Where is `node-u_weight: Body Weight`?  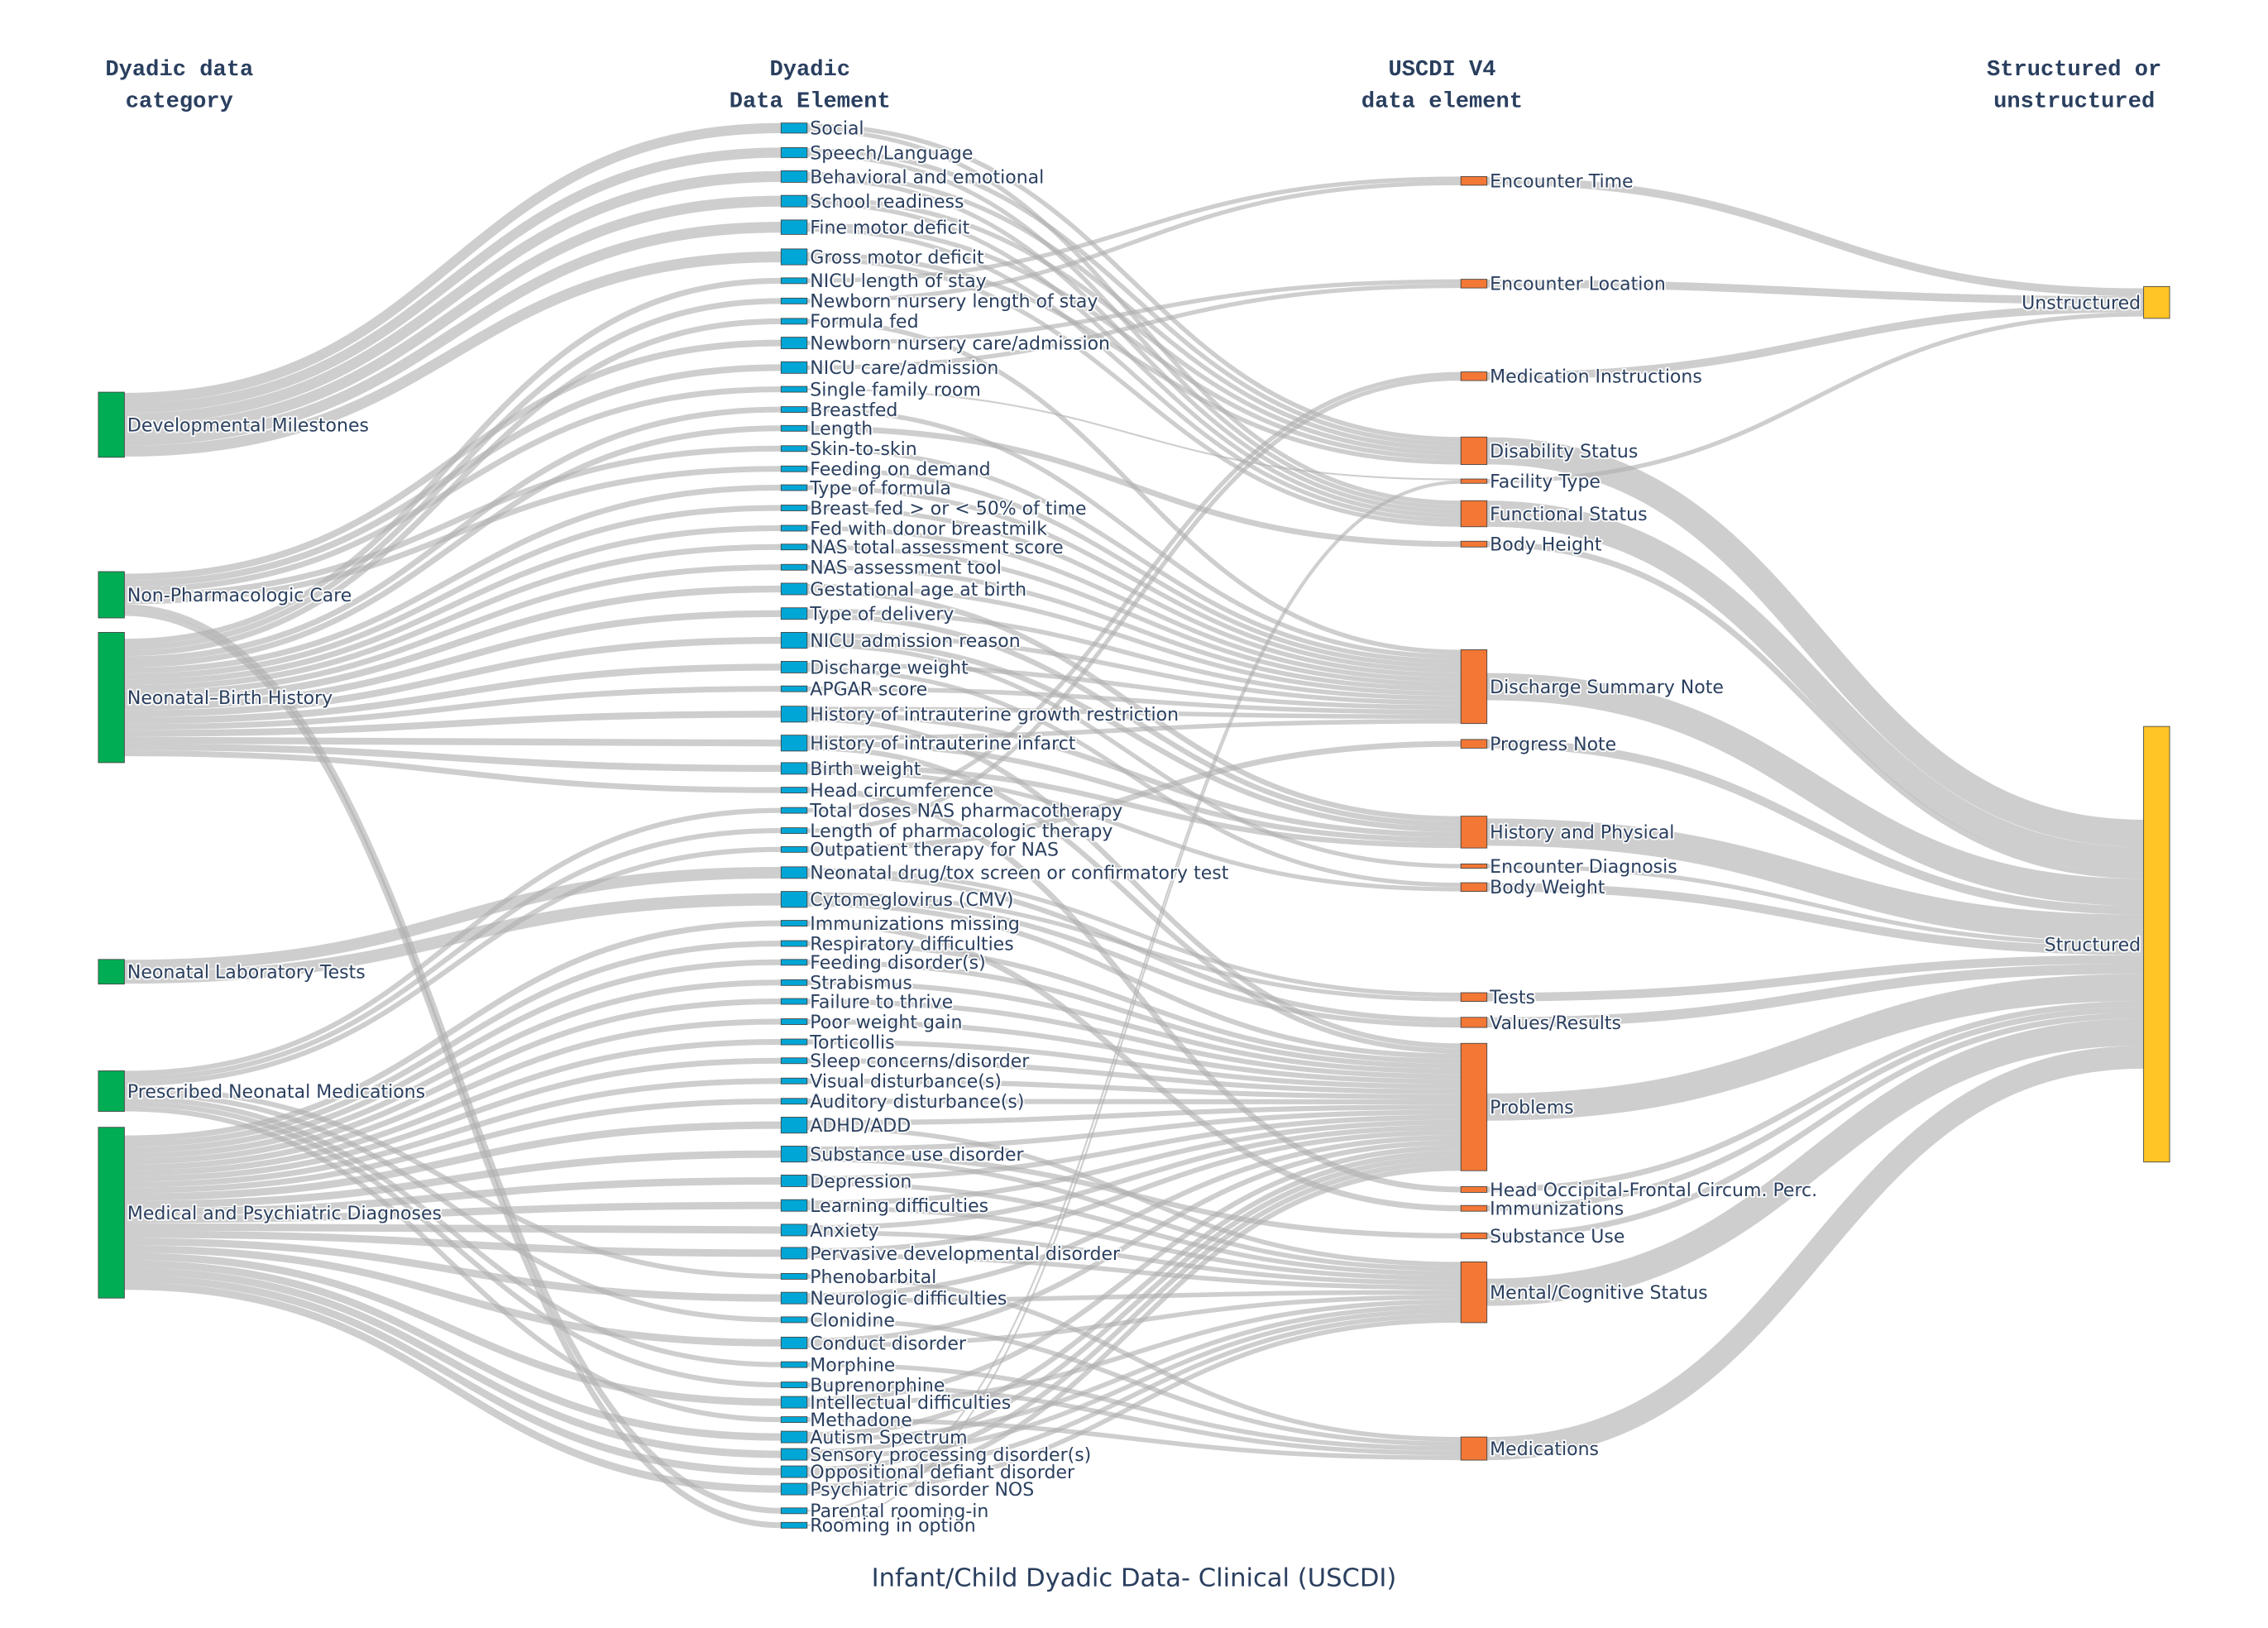 node-u_weight: Body Weight is located at coordinates (1533, 888).